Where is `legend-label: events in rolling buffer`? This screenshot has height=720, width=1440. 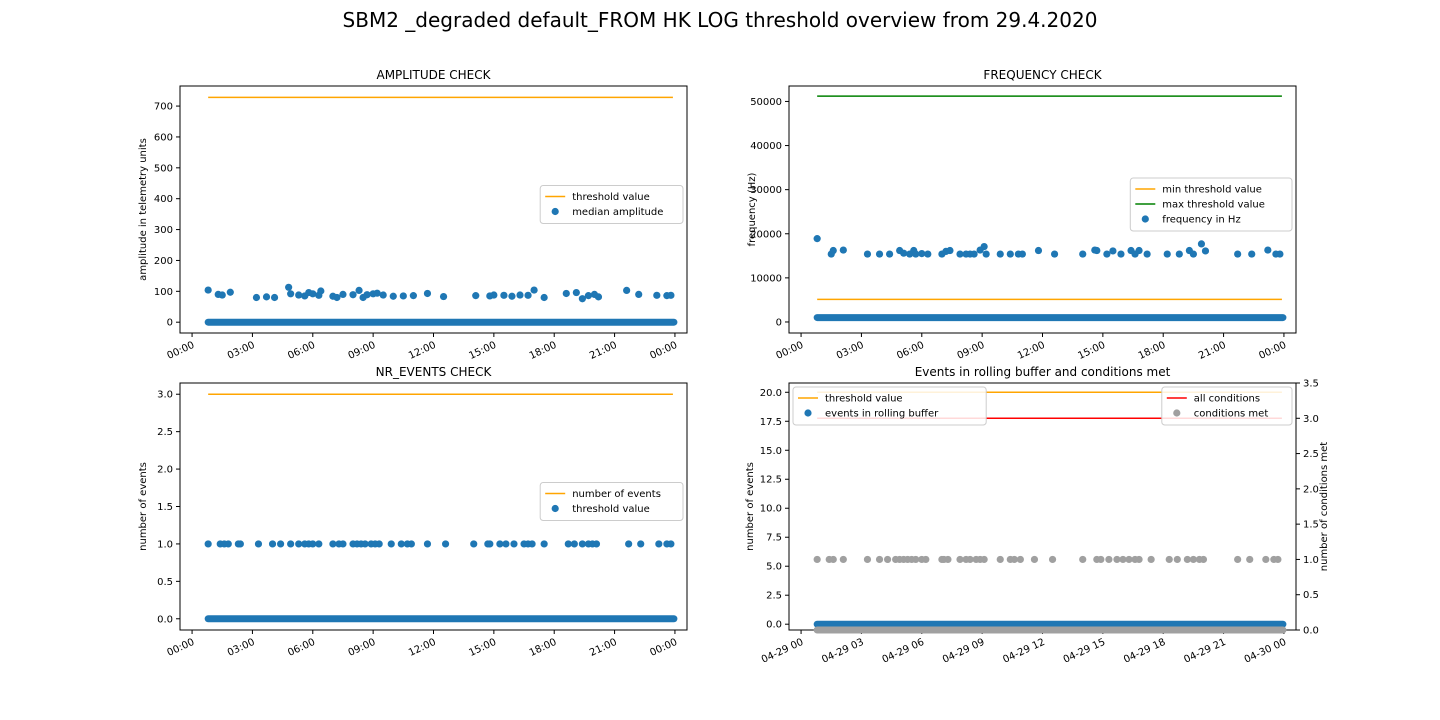
legend-label: events in rolling buffer is located at coordinates (882, 414).